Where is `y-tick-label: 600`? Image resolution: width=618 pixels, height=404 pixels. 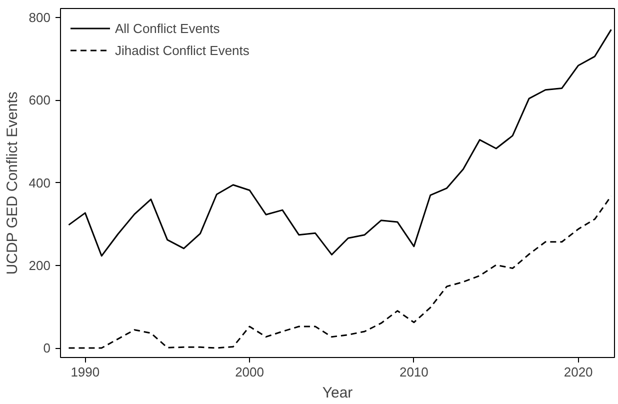
y-tick-label: 600 is located at coordinates (39, 100).